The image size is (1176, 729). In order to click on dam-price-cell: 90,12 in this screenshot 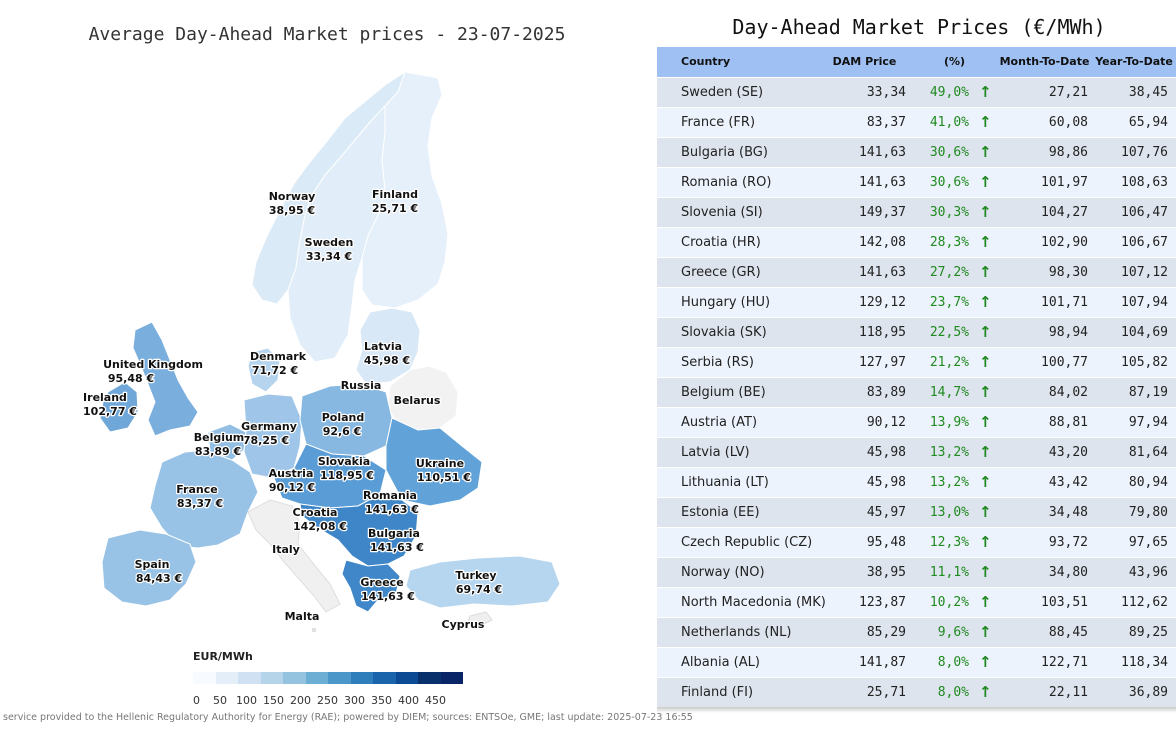, I will do `click(864, 421)`.